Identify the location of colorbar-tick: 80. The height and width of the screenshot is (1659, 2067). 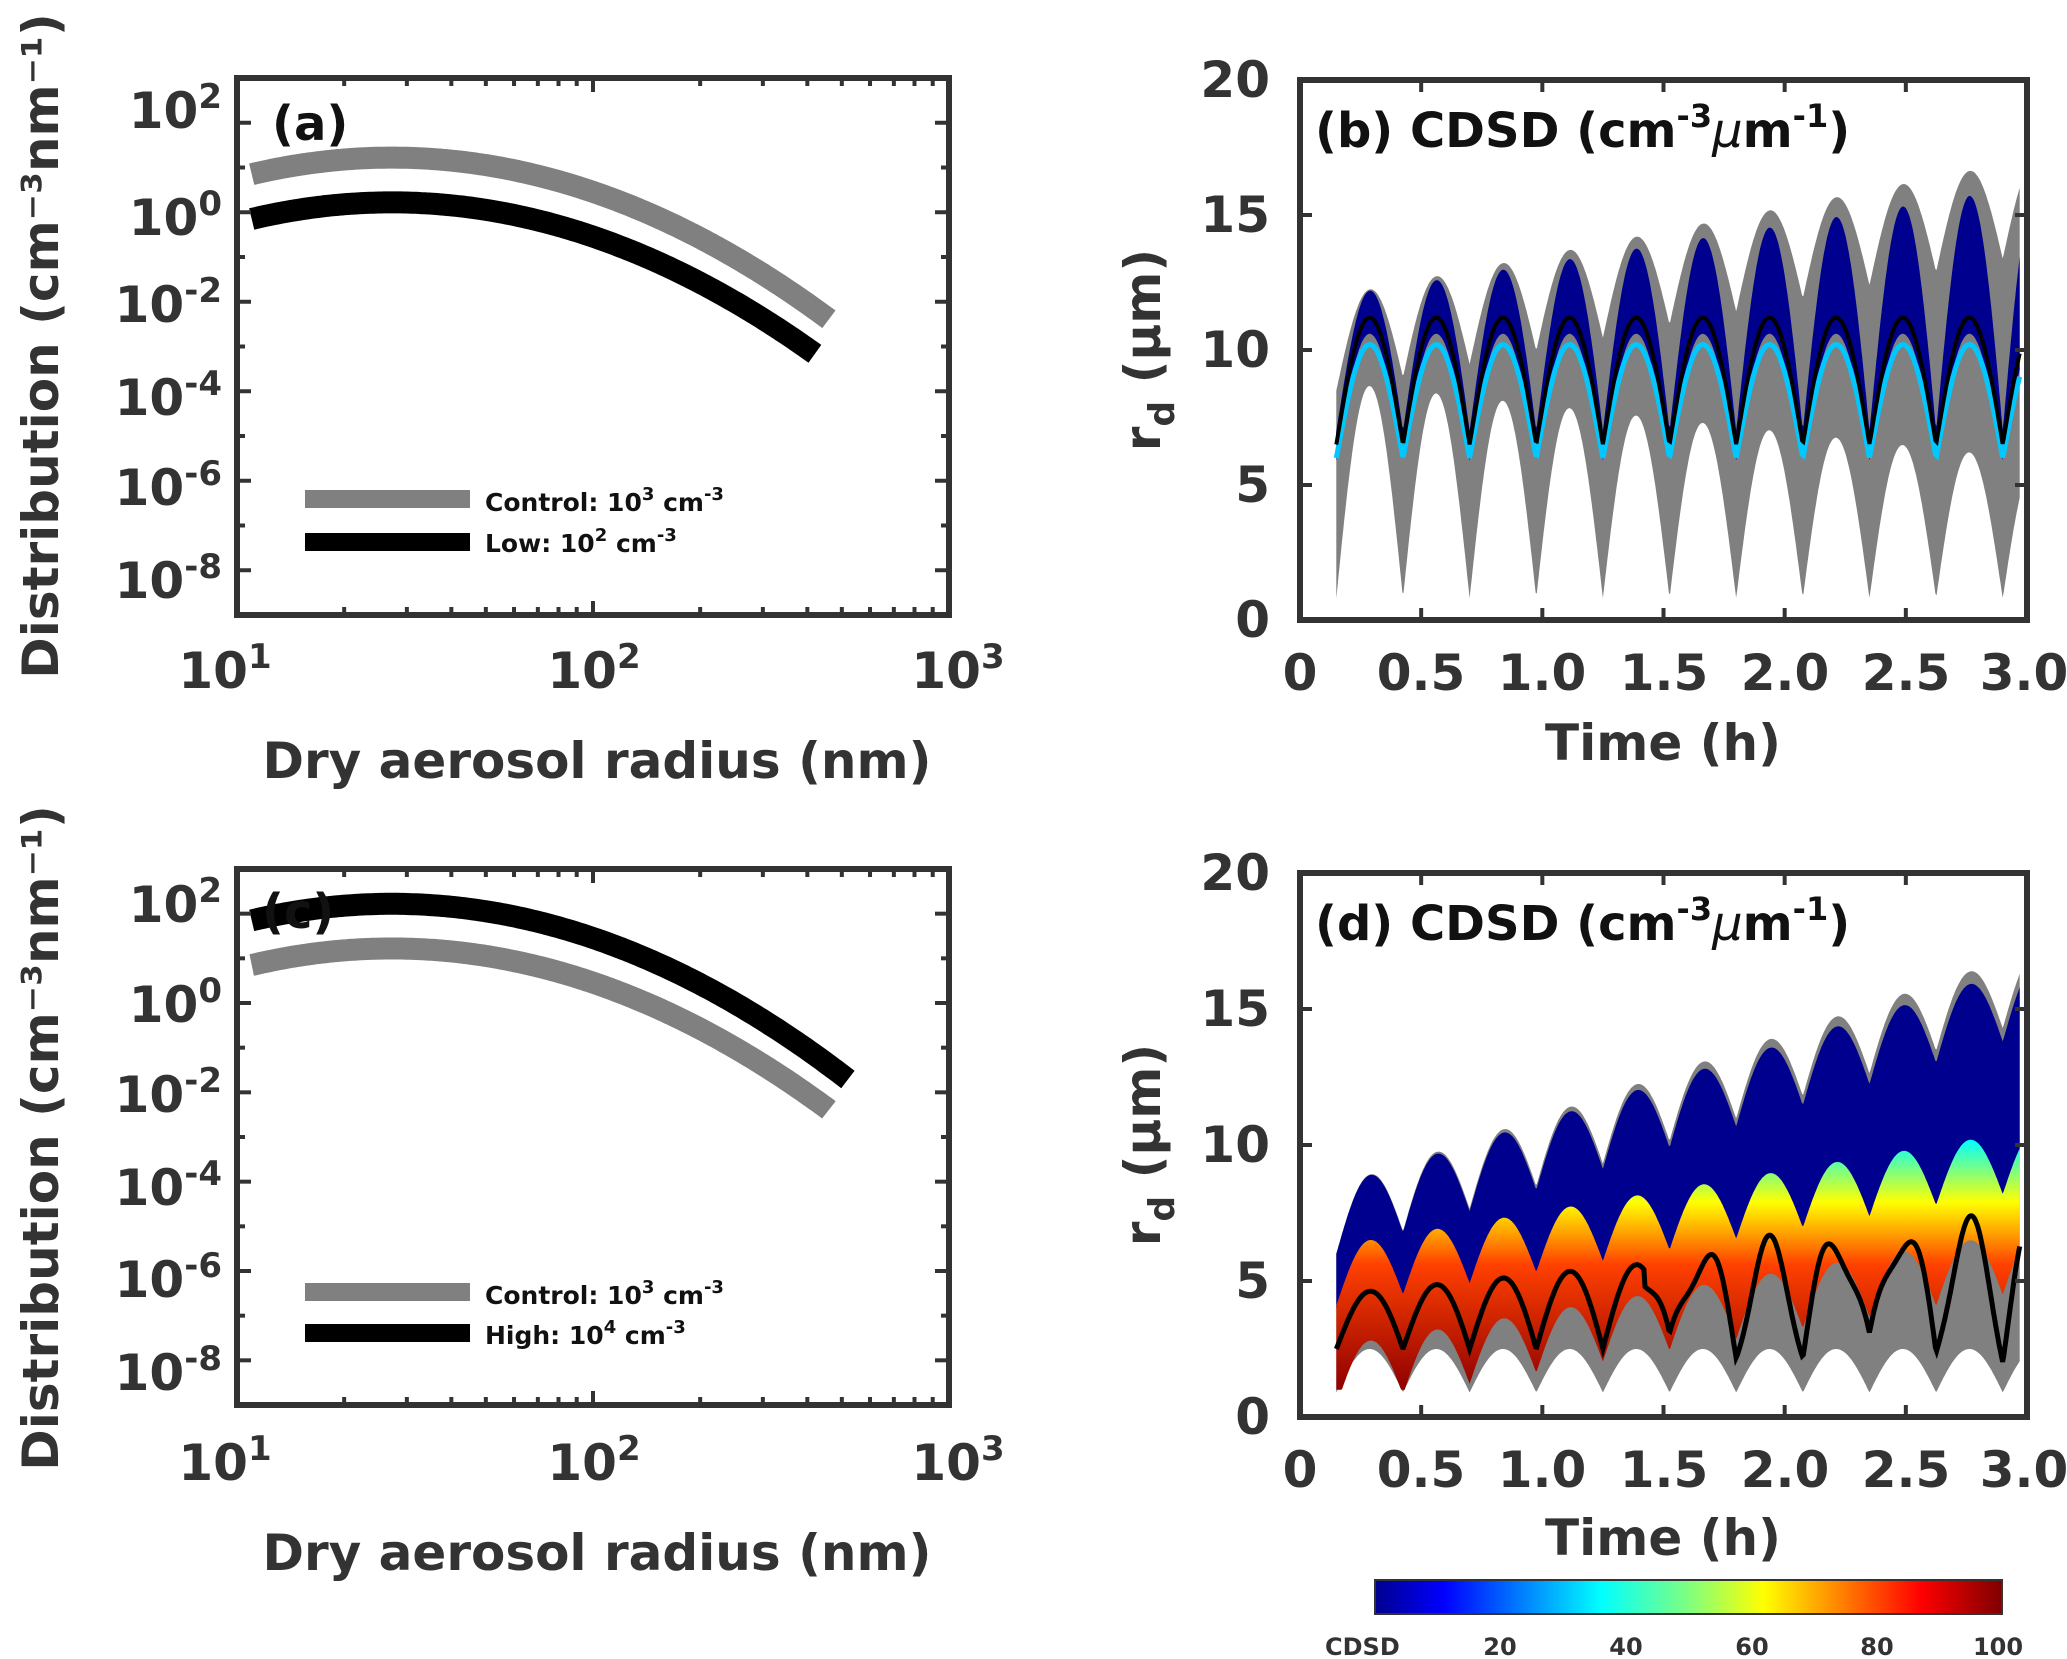
(1876, 1646).